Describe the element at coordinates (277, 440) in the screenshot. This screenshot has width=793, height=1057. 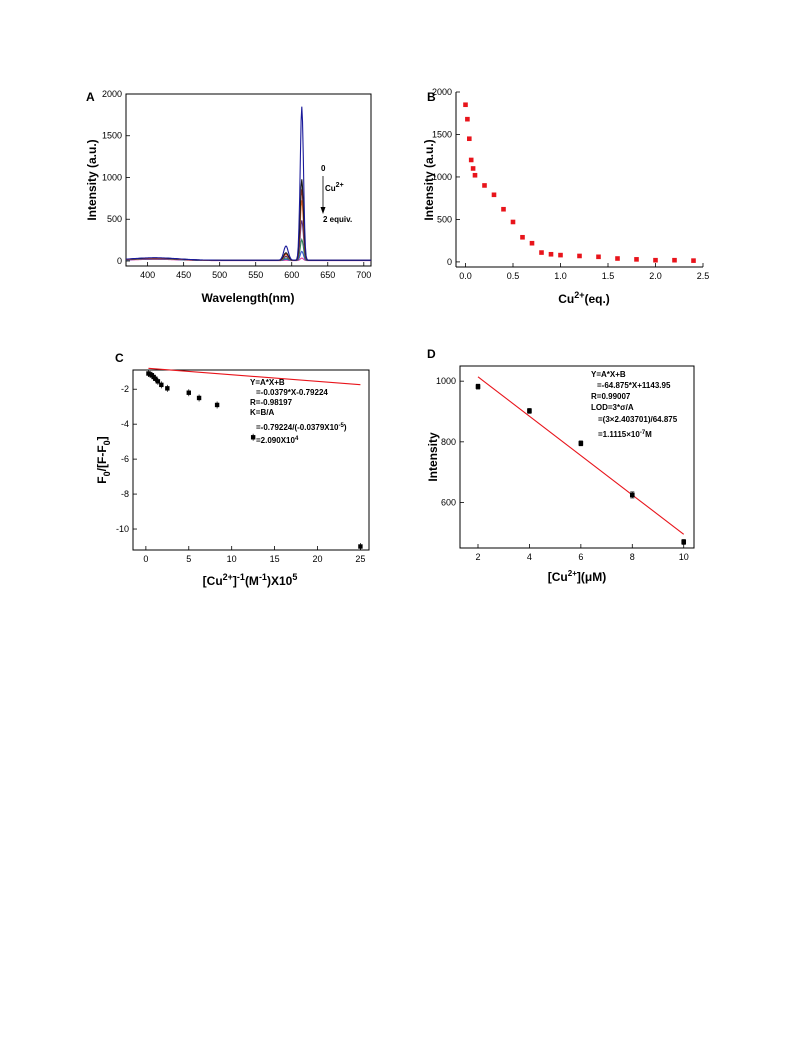
I see `k-result: =2.090X104` at that location.